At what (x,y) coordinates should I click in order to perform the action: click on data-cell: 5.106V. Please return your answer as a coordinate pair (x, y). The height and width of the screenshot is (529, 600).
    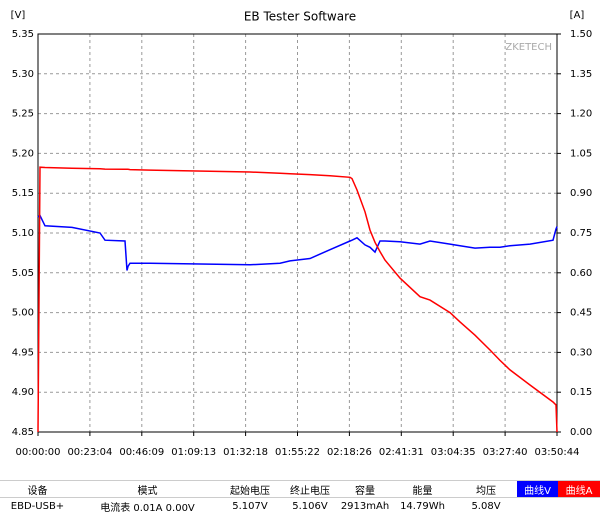
    Looking at the image, I should click on (310, 505).